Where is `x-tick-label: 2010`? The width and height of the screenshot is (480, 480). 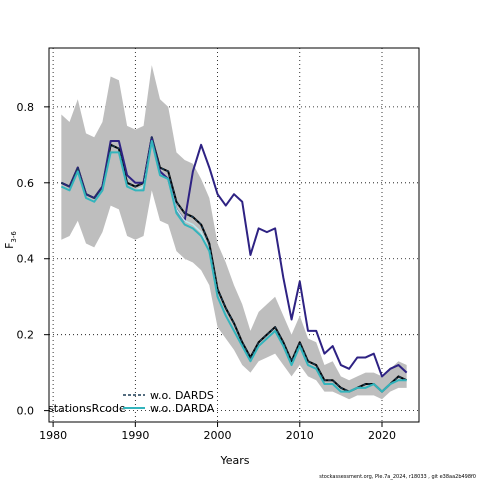
x-tick-label: 2010 is located at coordinates (300, 435).